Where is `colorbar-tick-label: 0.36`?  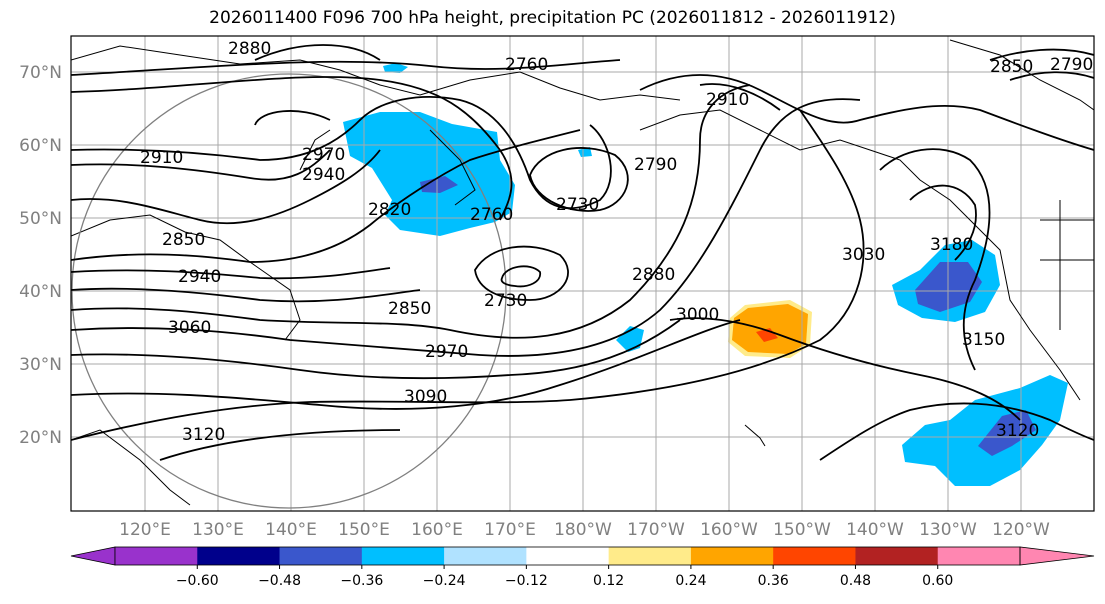 colorbar-tick-label: 0.36 is located at coordinates (773, 581).